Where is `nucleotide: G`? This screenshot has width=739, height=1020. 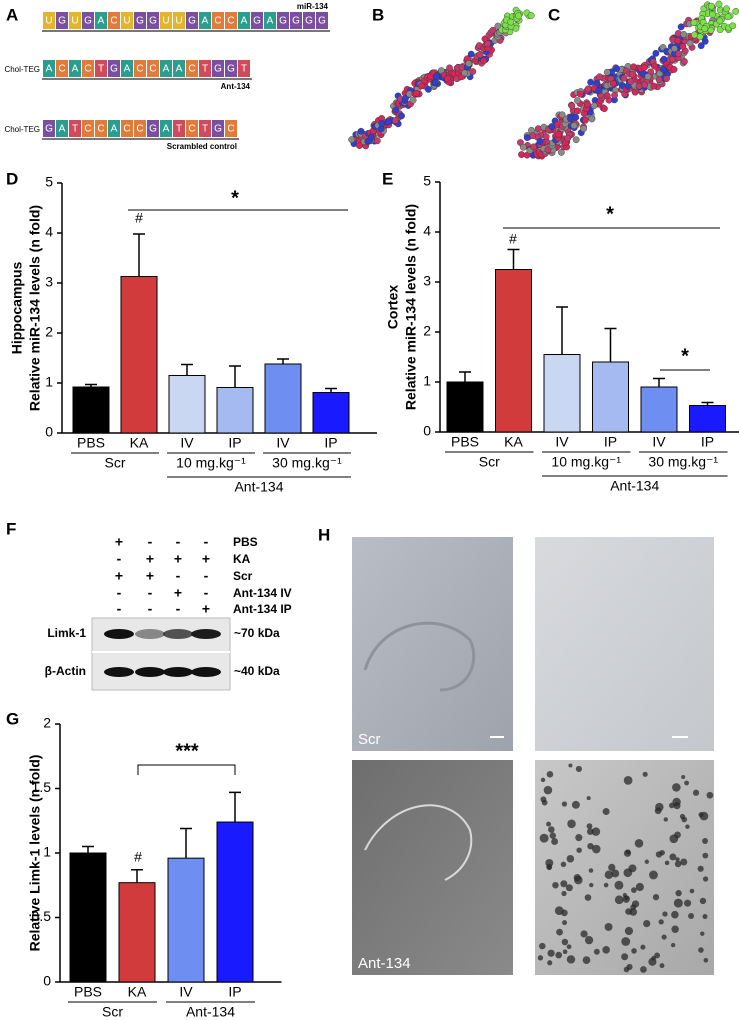
nucleotide: G is located at coordinates (257, 21).